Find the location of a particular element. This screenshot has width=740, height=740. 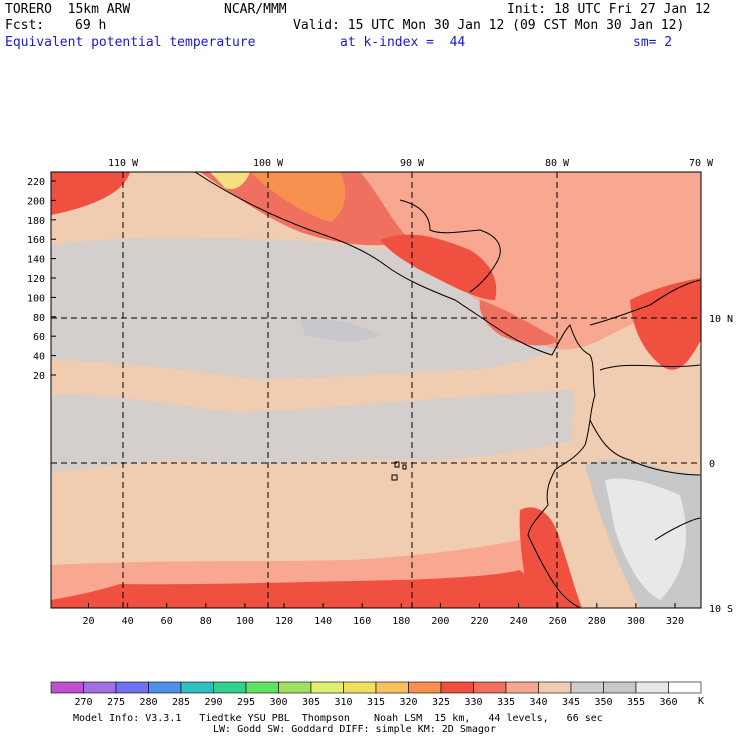

colorbar-label: 295 is located at coordinates (246, 702).